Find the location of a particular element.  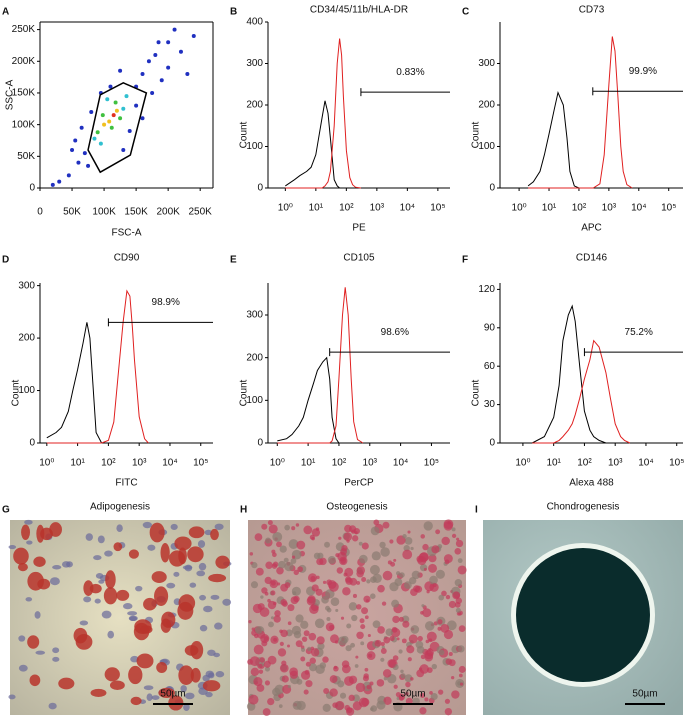

x-tick-label: 0 is located at coordinates (40, 212).